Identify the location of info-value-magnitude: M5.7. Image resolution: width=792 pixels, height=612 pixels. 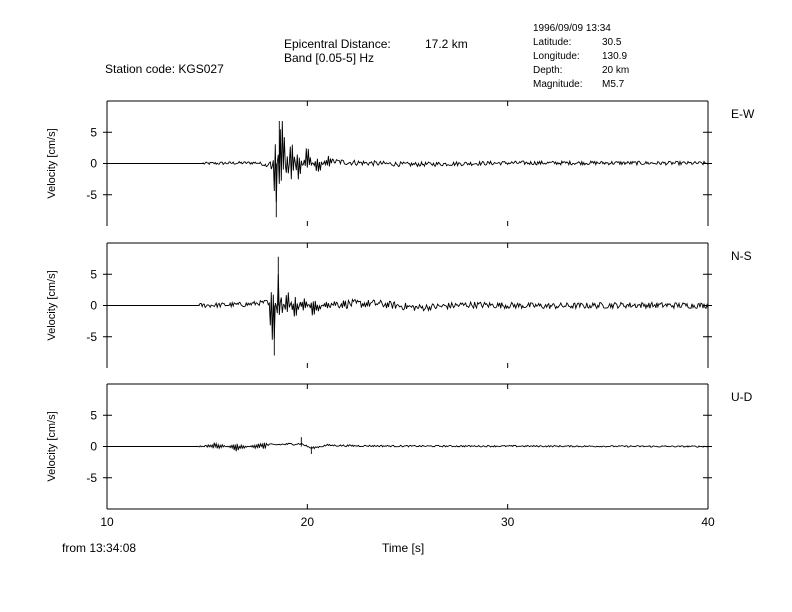
(613, 84).